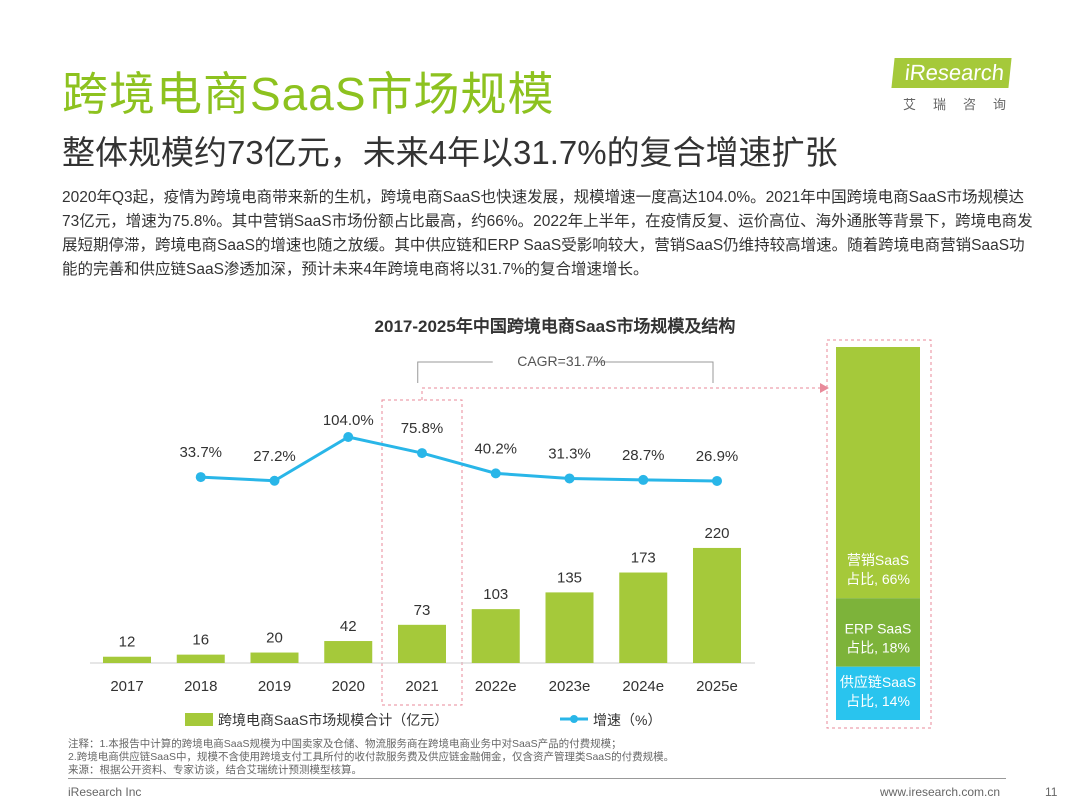  I want to click on growth-point-2019, so click(274, 480).